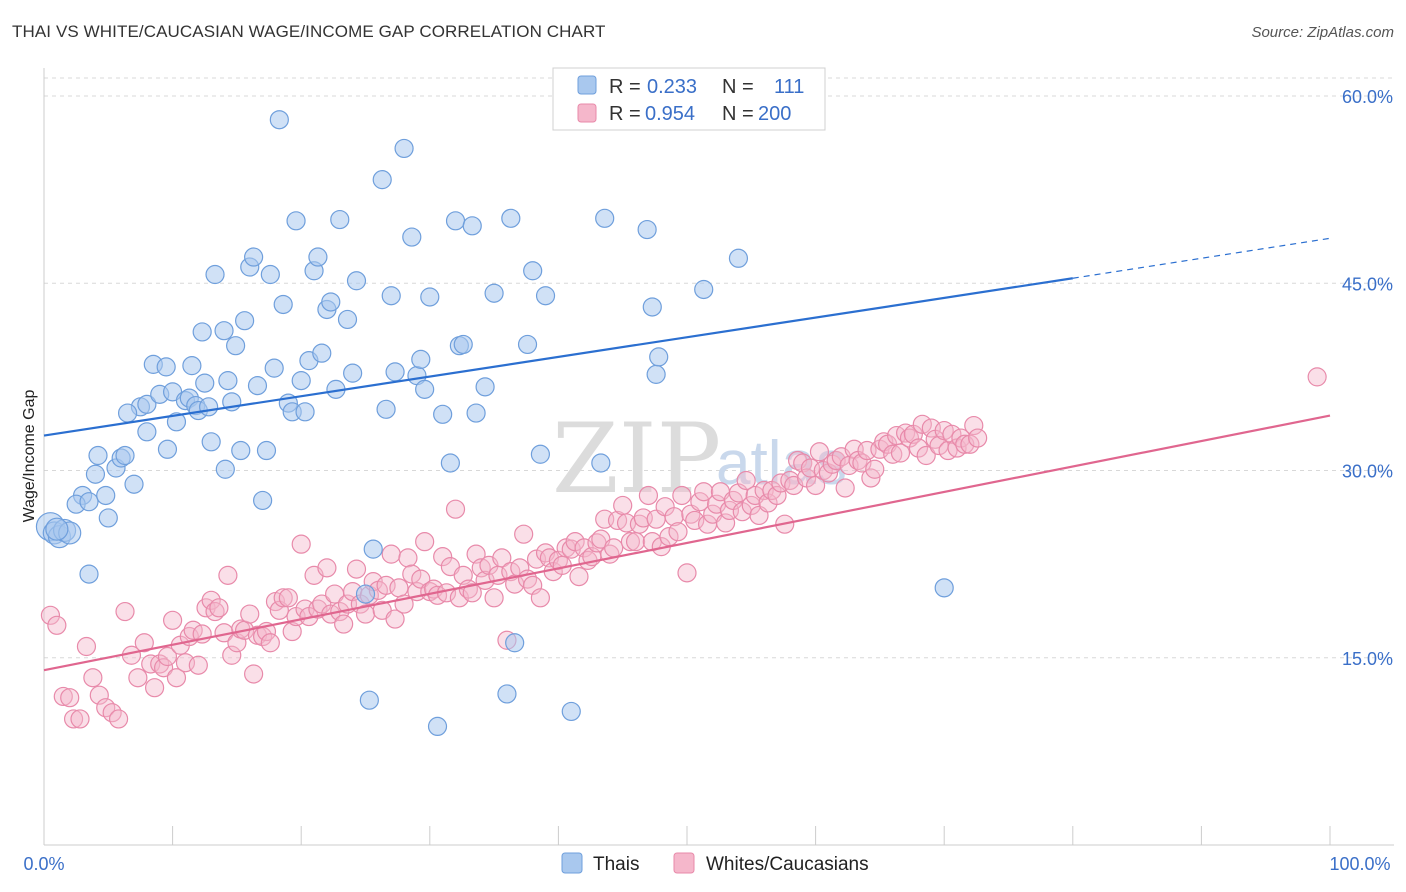 The image size is (1406, 892). I want to click on bottom-legend: Thais Whites/Caucasians, so click(715, 863).